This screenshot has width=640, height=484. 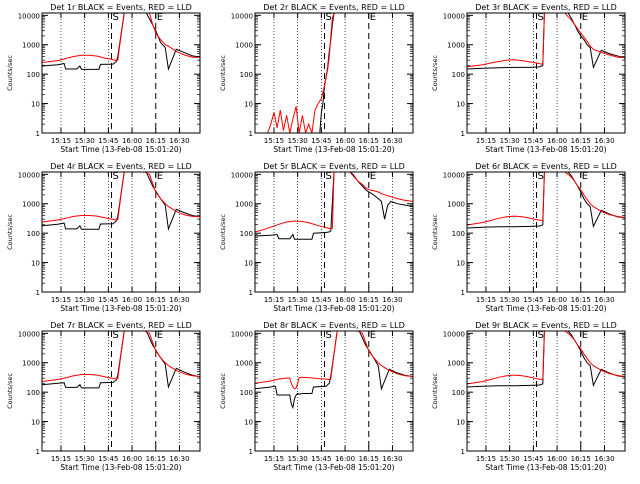 What do you see at coordinates (121, 166) in the screenshot?
I see `panel-title: Det 4r BLACK = Events, RED = LLD` at bounding box center [121, 166].